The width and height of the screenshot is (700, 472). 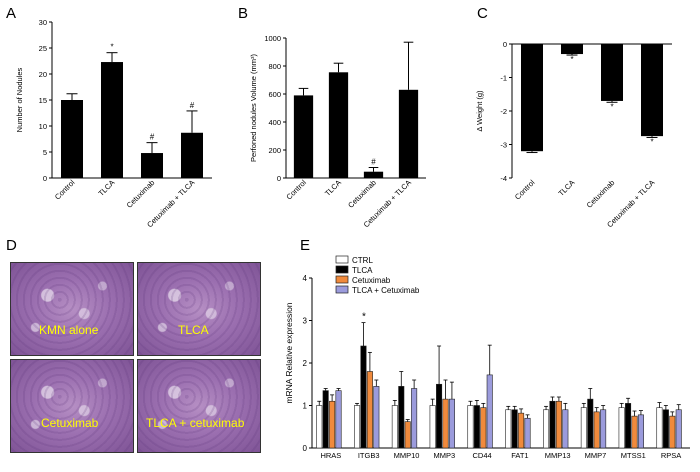 I want to click on chart-a-ylabel: Number of Nodules, so click(x=19, y=99).